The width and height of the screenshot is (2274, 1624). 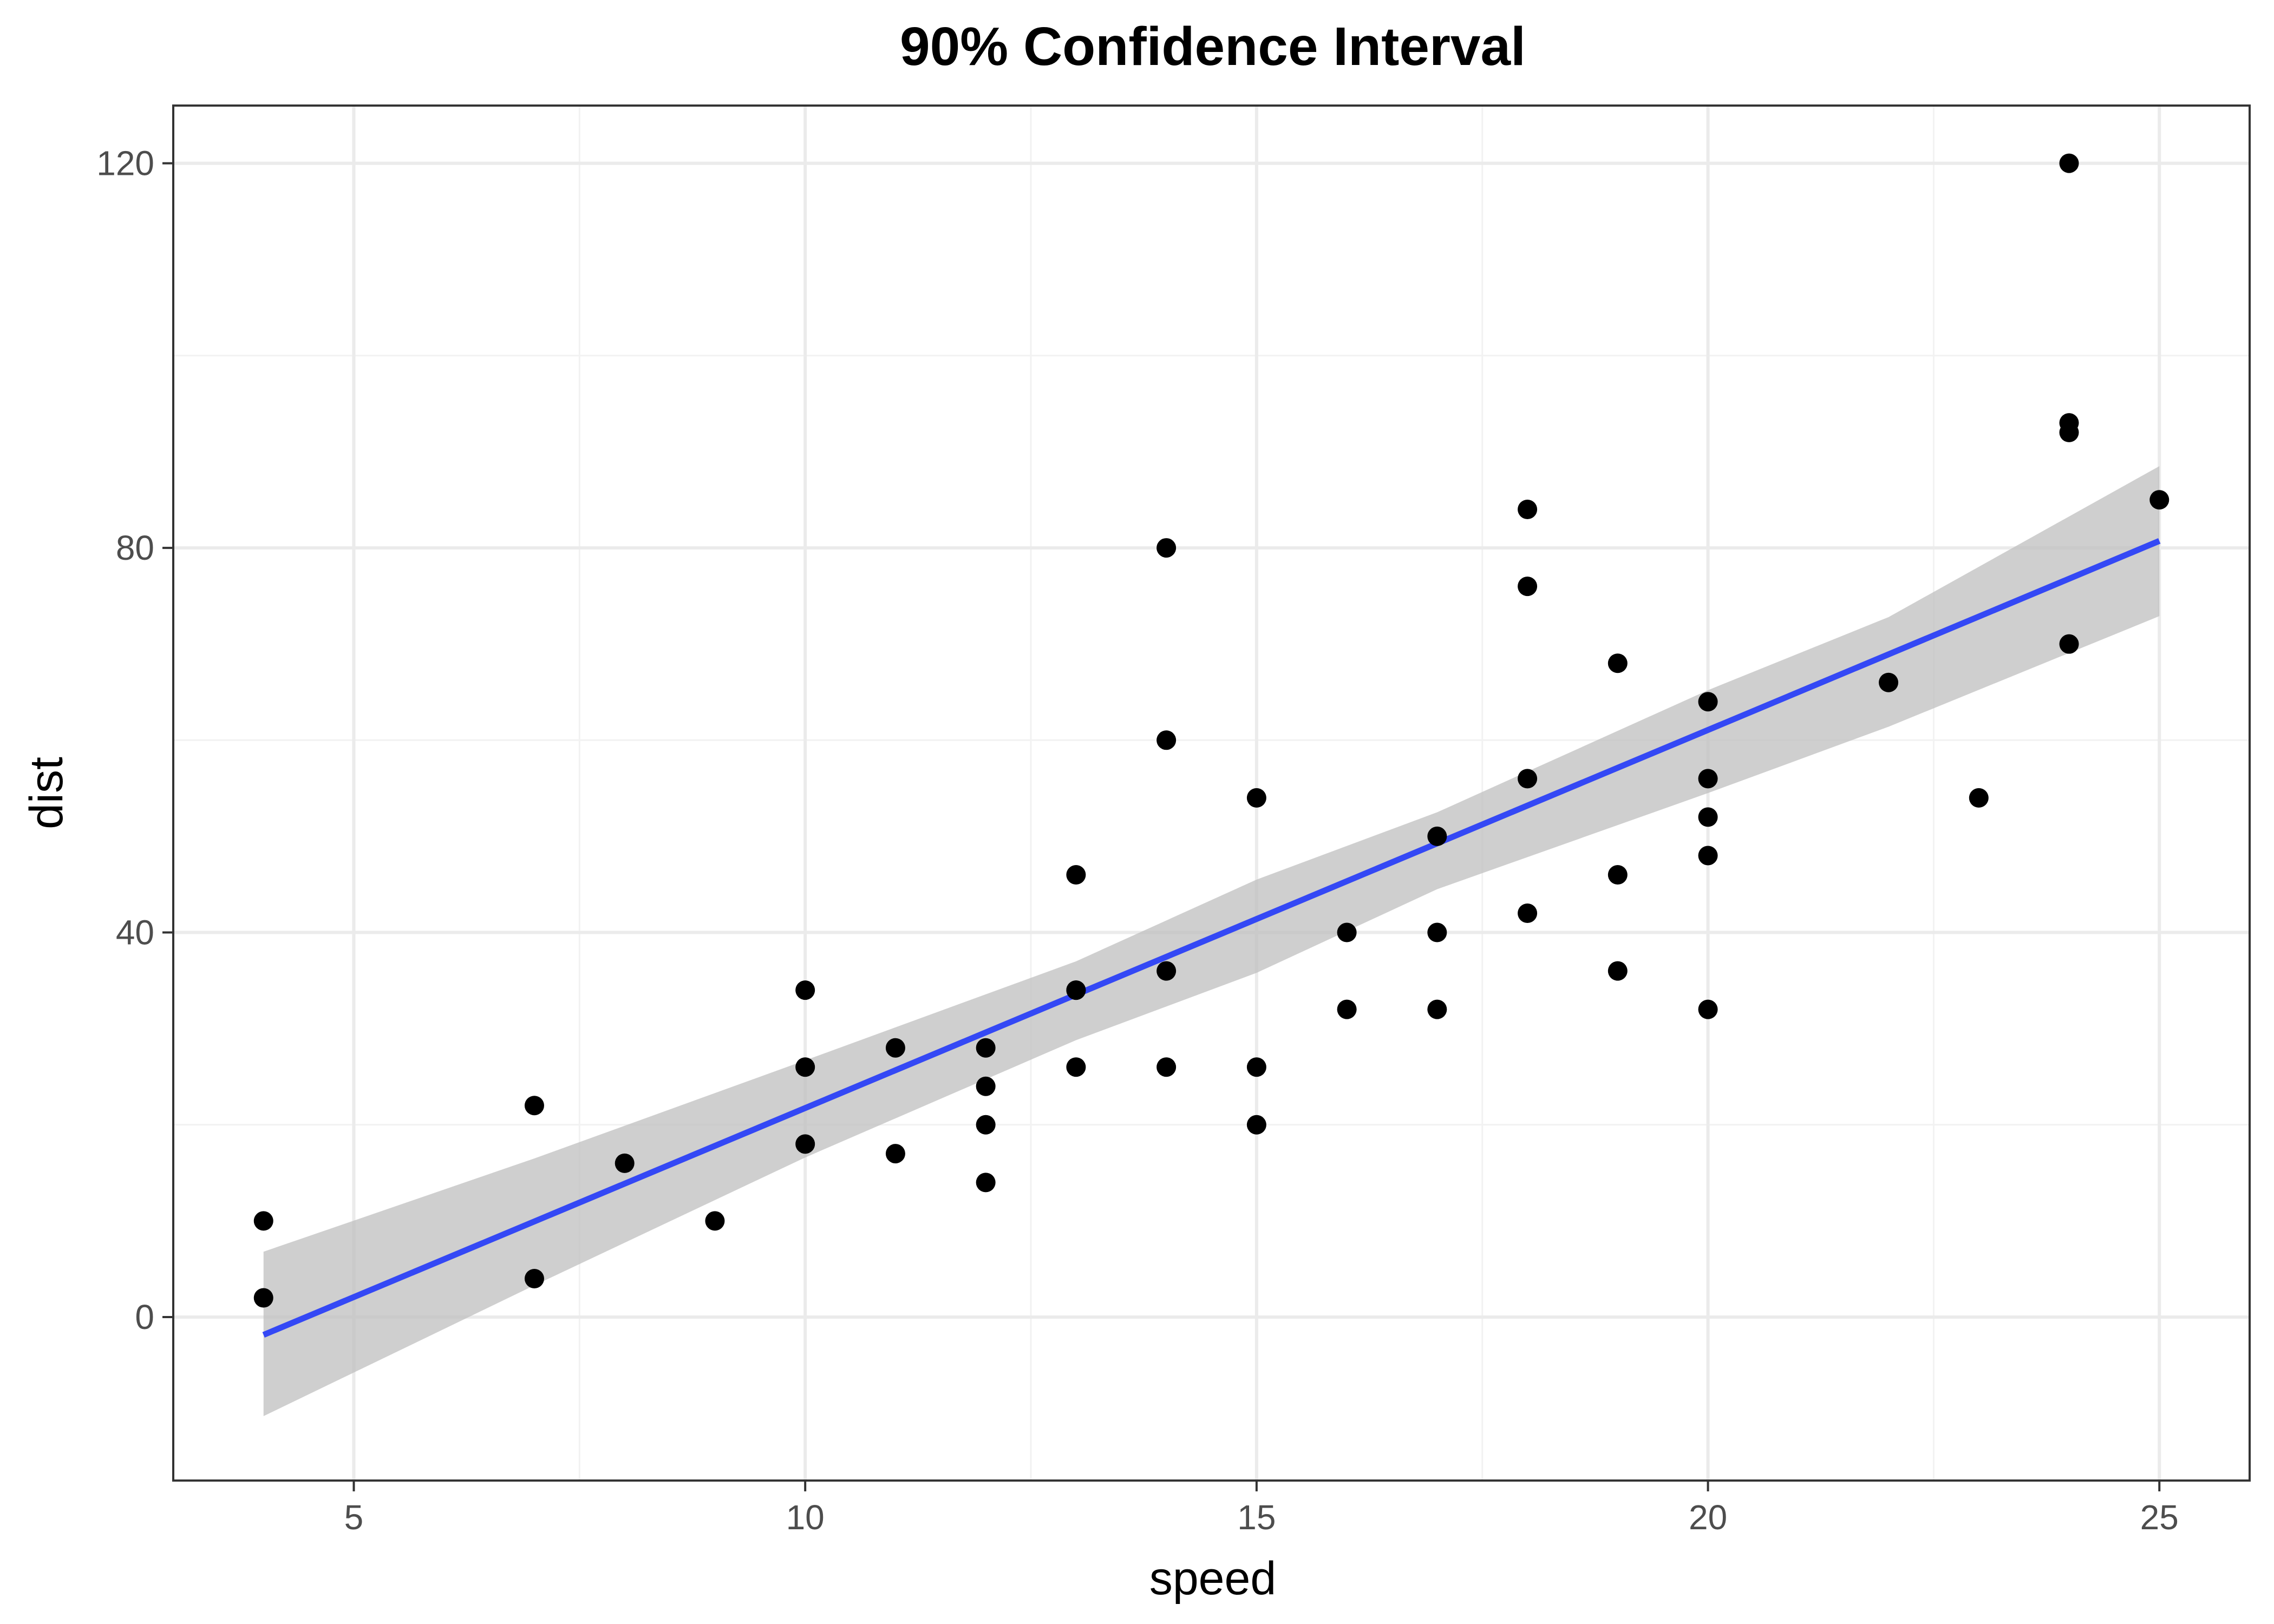 I want to click on x-tick-label: 10, so click(x=806, y=1518).